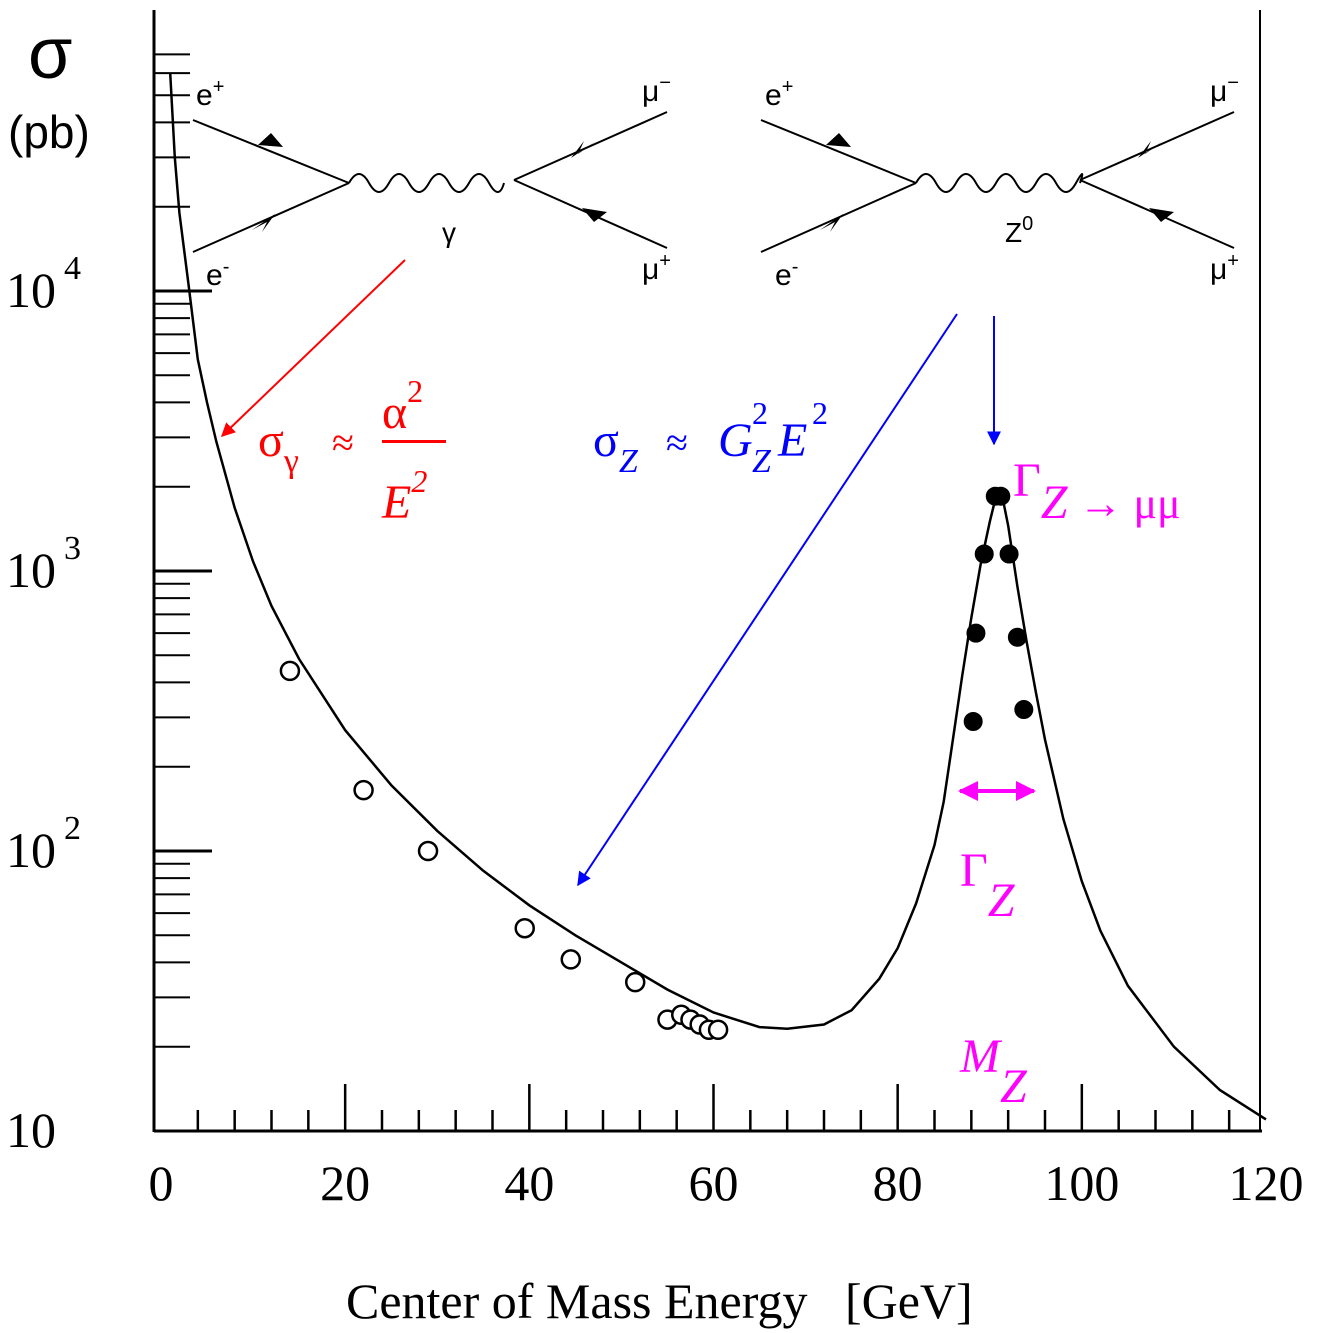  Describe the element at coordinates (183, 593) in the screenshot. I see `y-axis-ticks` at that location.